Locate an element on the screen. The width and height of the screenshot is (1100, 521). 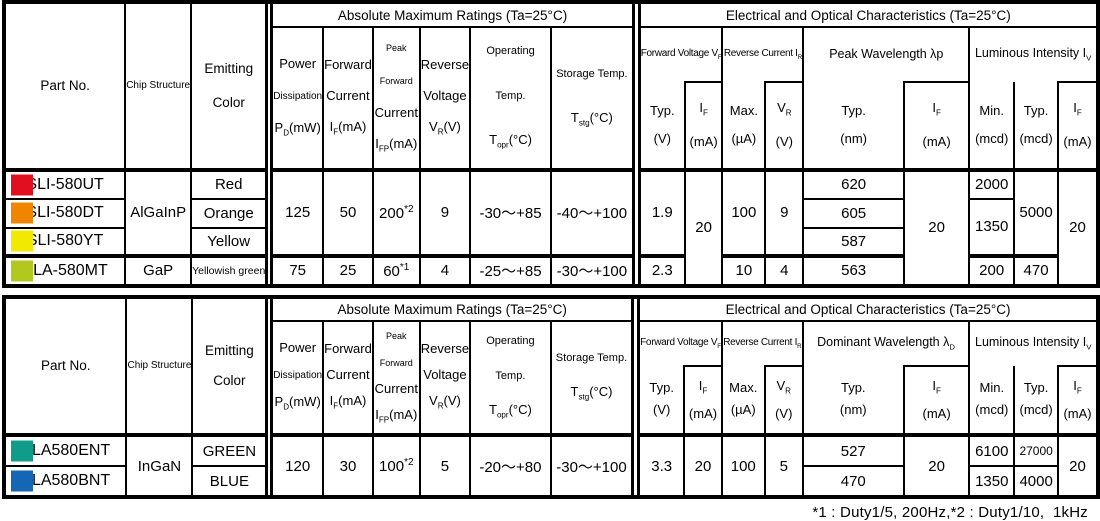
subcol-wl-typ: Typ. (nm) is located at coordinates (853, 401).